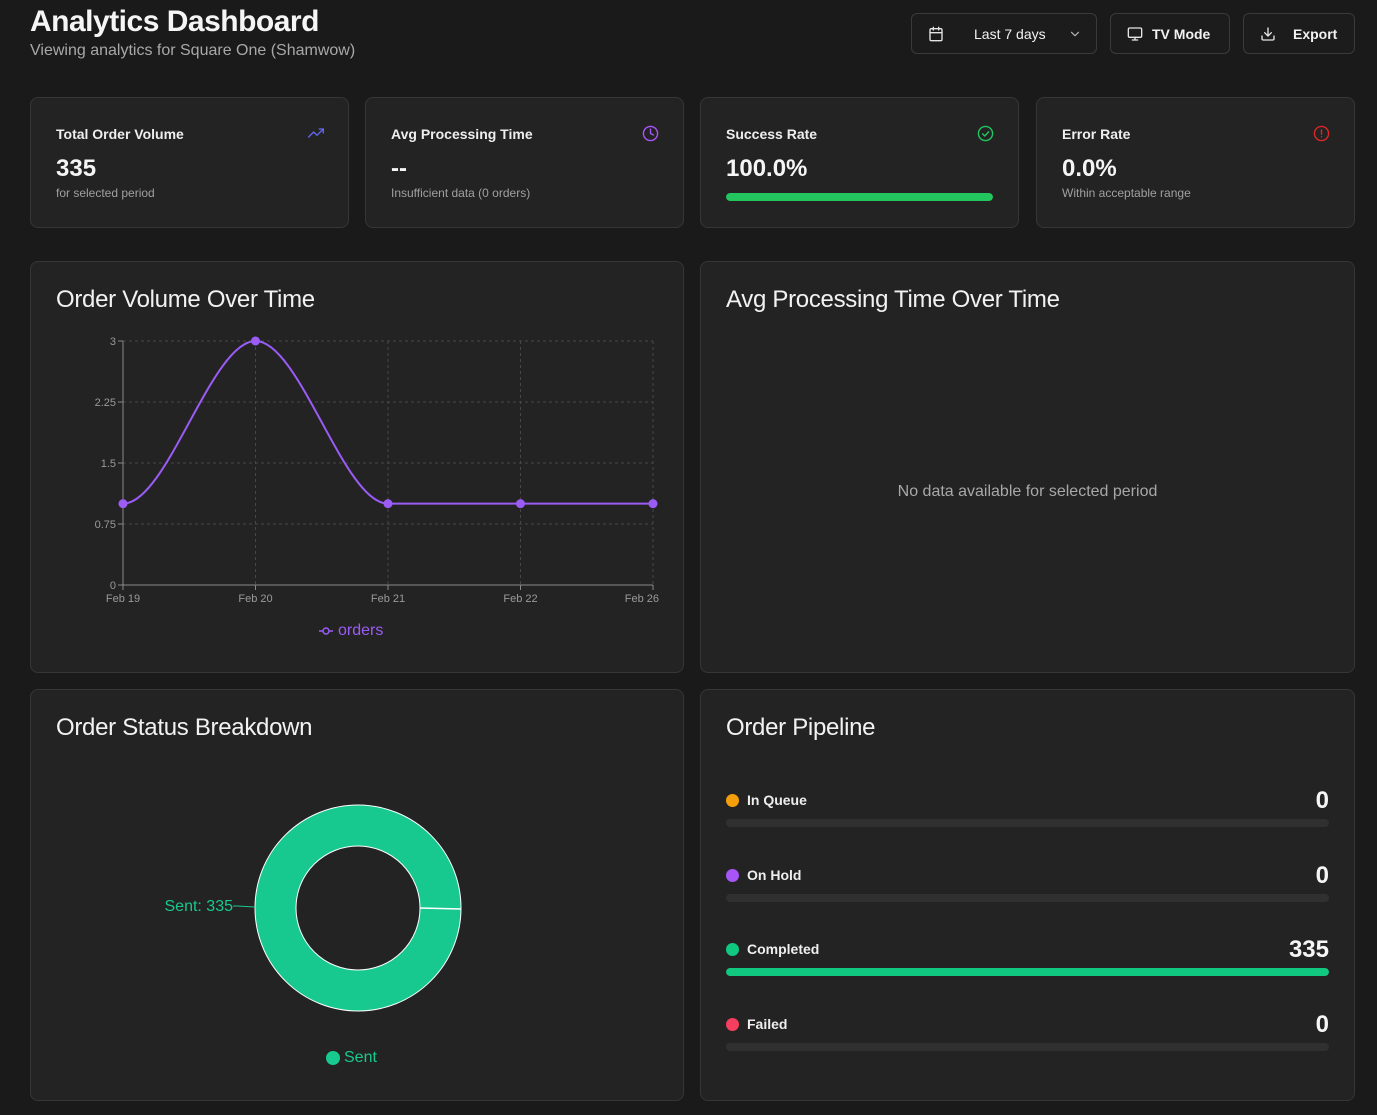  Describe the element at coordinates (774, 875) in the screenshot. I see `pipeline-label: On Hold` at that location.